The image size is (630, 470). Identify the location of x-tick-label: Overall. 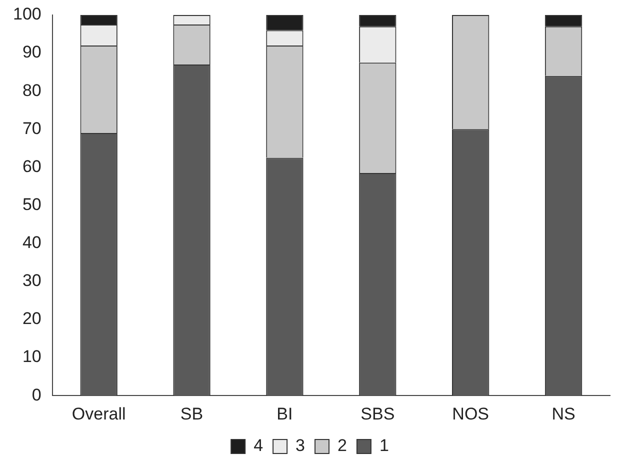
(99, 414).